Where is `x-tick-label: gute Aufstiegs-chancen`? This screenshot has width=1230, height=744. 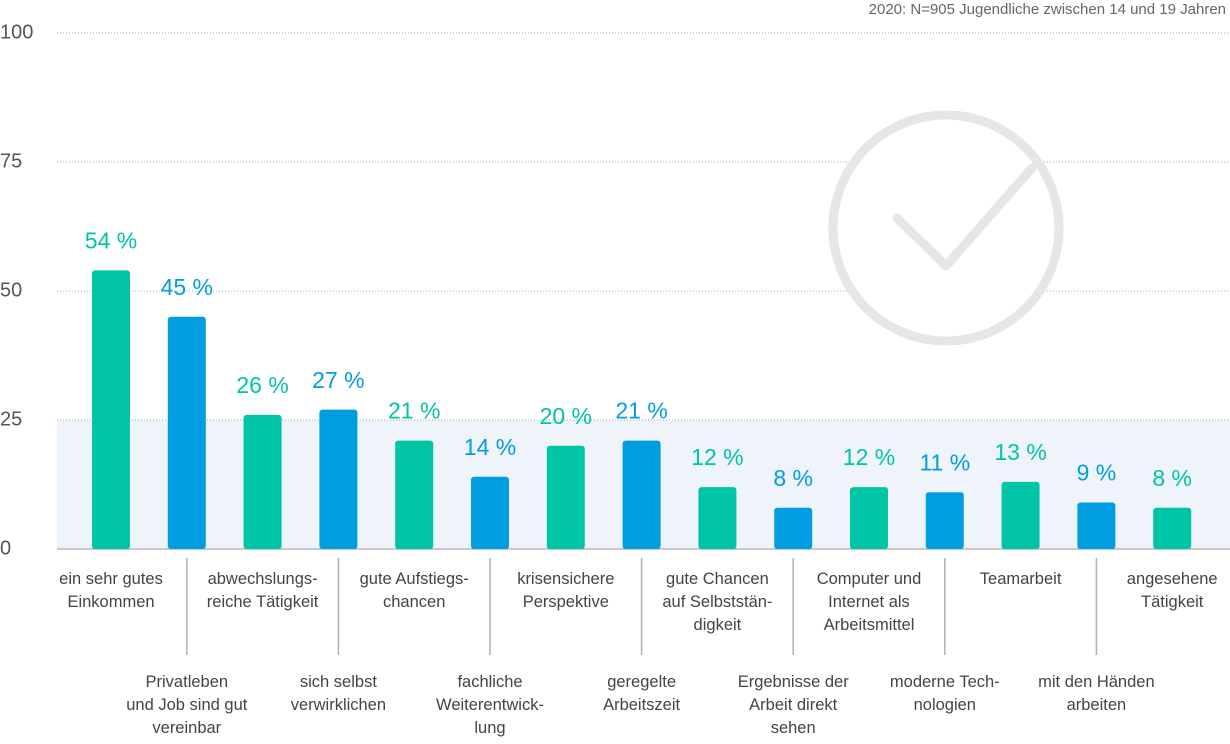 x-tick-label: gute Aufstiegs-chancen is located at coordinates (414, 590).